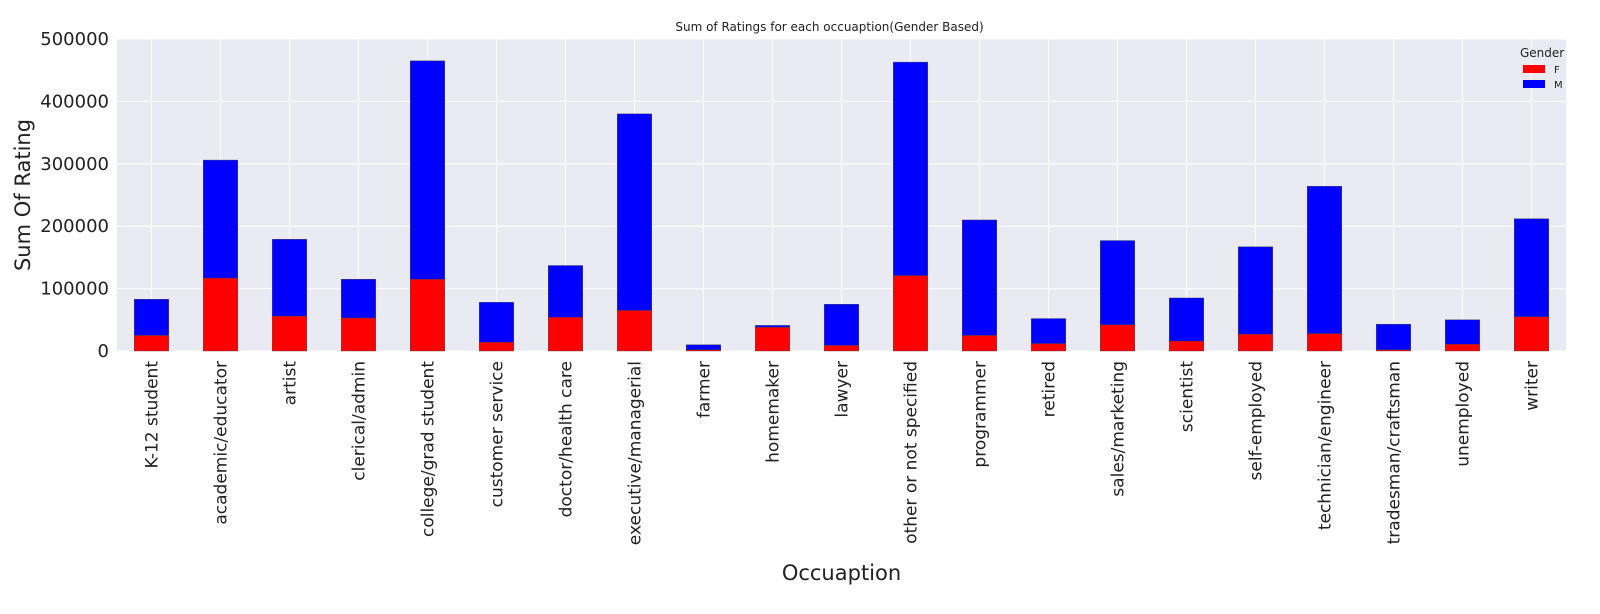 This screenshot has height=614, width=1600. Describe the element at coordinates (1119, 429) in the screenshot. I see `x-tick-label: sales/marketing` at that location.